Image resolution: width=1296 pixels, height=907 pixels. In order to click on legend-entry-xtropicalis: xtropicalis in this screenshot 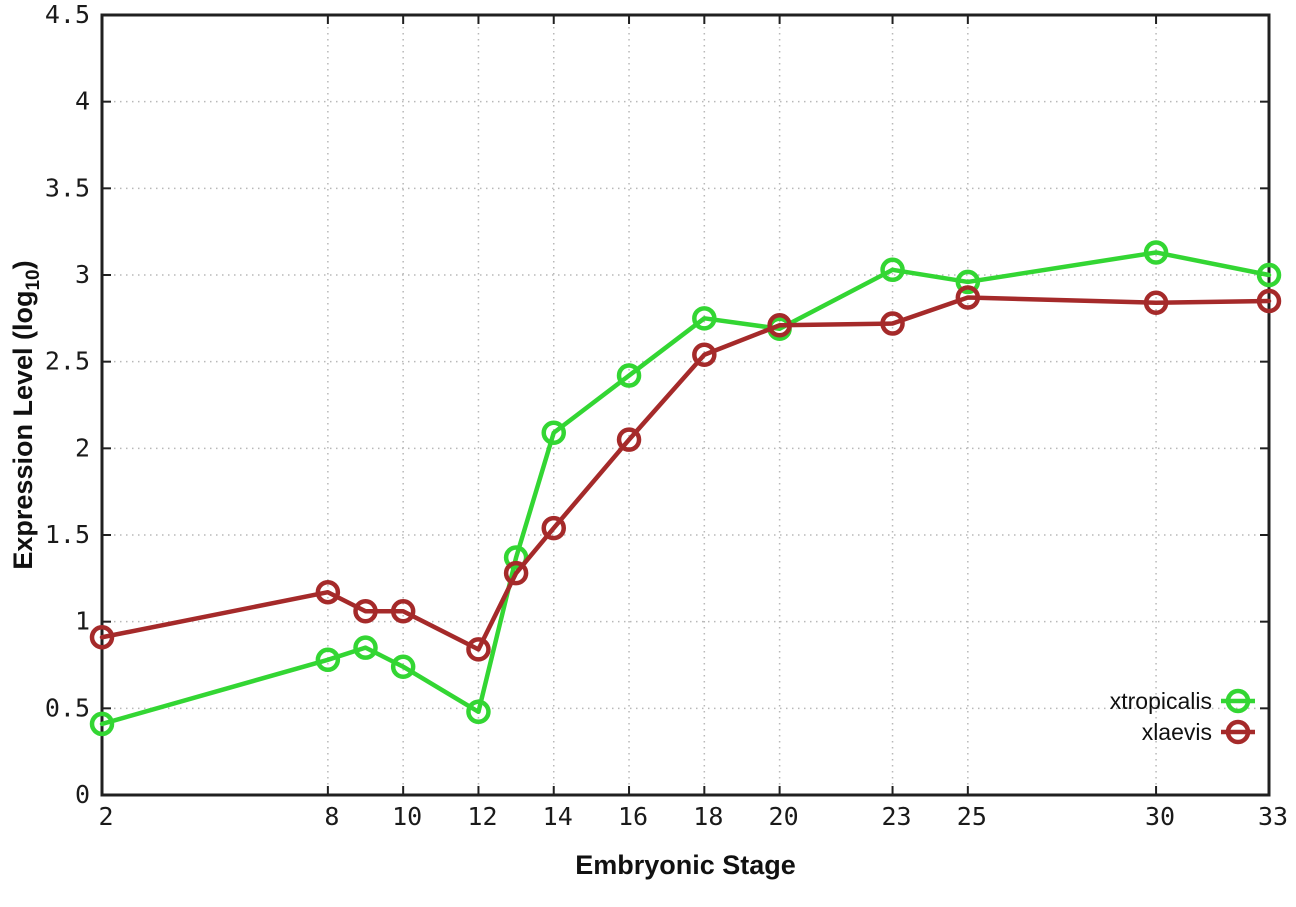, I will do `click(1182, 701)`.